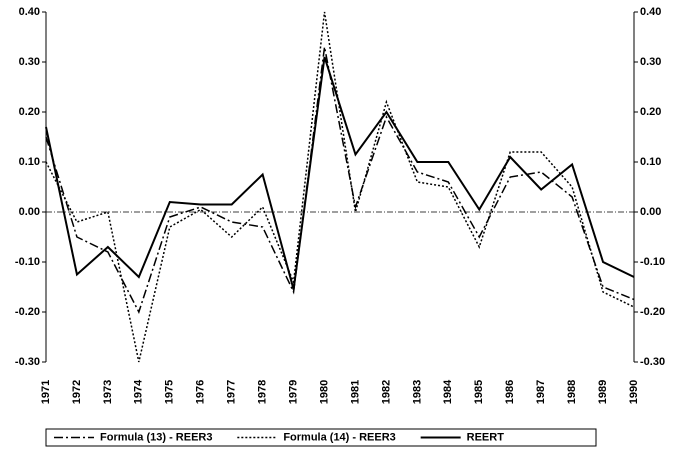 The width and height of the screenshot is (681, 454). Describe the element at coordinates (603, 392) in the screenshot. I see `x-tick-label: 1989` at that location.